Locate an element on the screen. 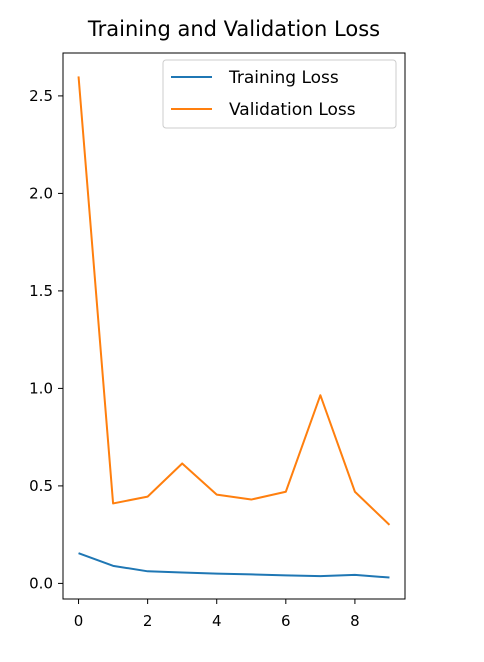 Image resolution: width=484 pixels, height=662 pixels. y-tick-label: 2.5 is located at coordinates (41, 96).